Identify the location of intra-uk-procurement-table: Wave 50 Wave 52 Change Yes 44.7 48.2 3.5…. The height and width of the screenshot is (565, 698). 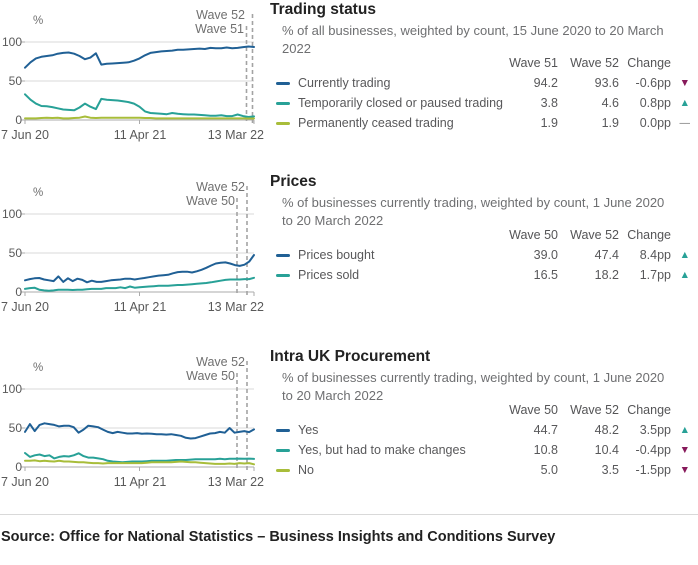
(484, 439).